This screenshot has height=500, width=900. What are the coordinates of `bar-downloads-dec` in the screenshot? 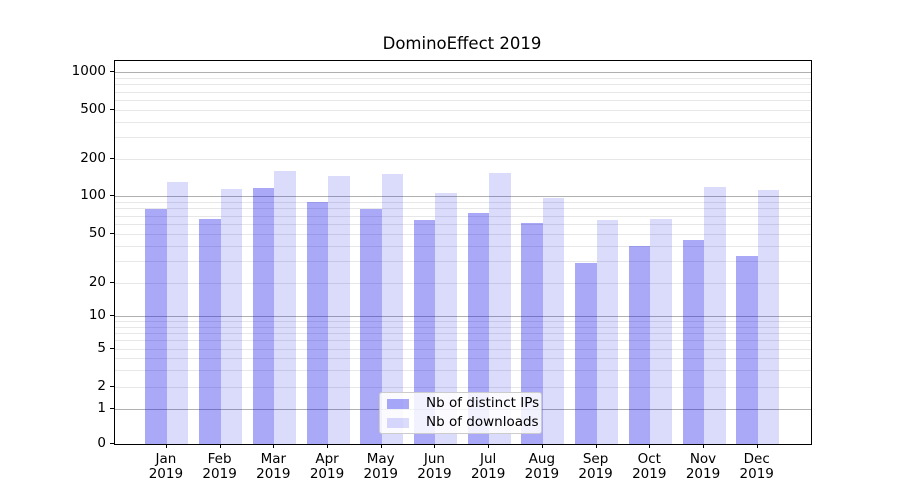 It's located at (768, 316).